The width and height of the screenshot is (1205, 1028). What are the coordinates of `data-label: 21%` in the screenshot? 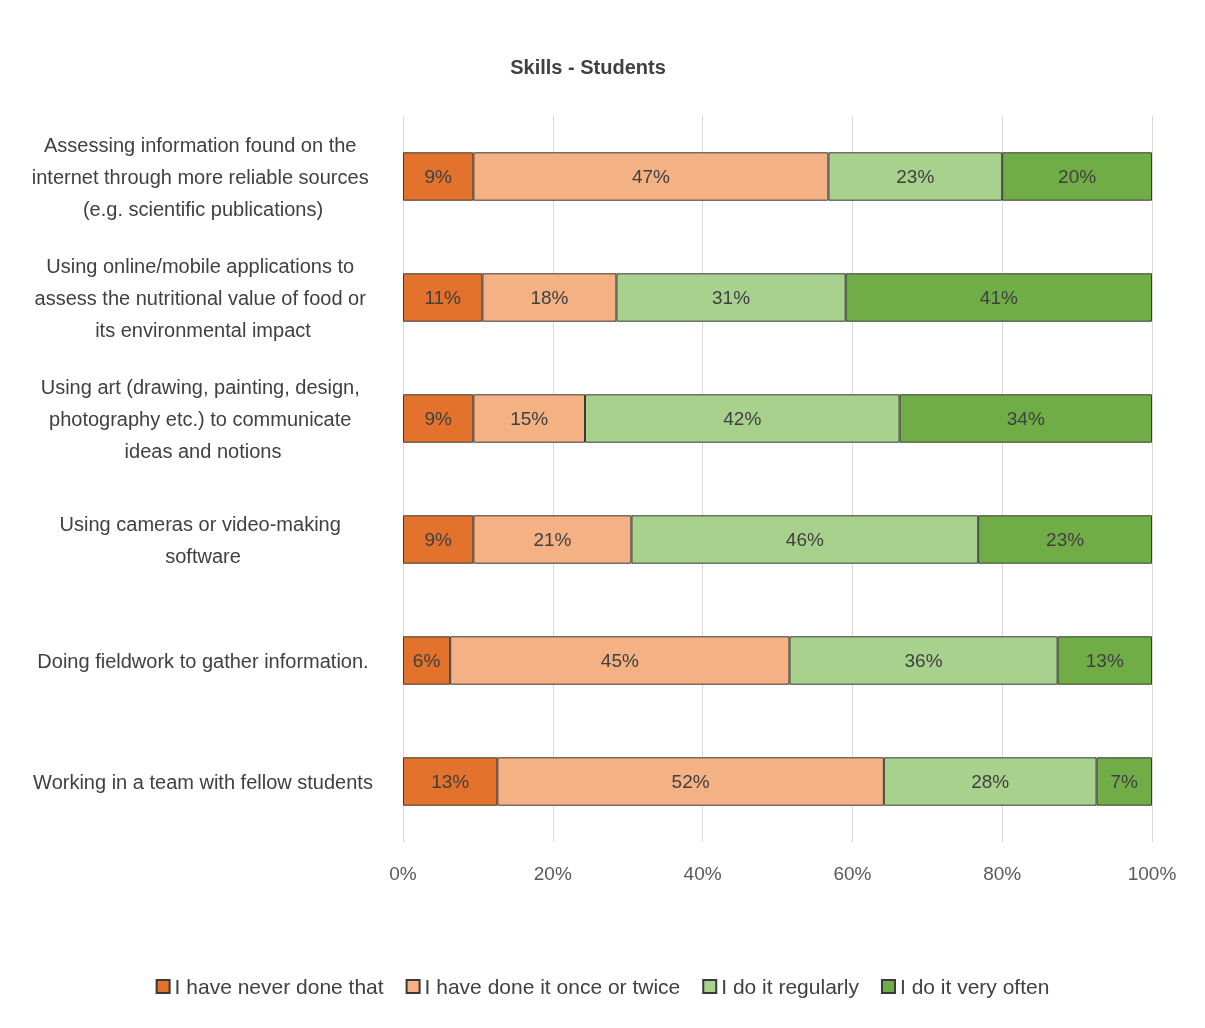 It's located at (552, 539).